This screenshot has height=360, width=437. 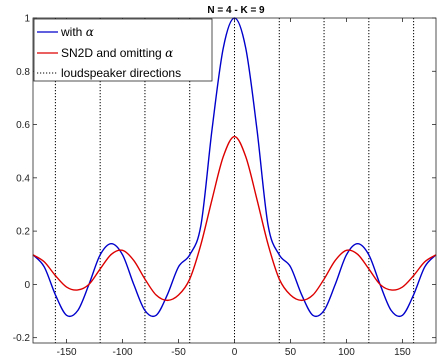 What do you see at coordinates (67, 352) in the screenshot?
I see `x-tick-label-0: -150` at bounding box center [67, 352].